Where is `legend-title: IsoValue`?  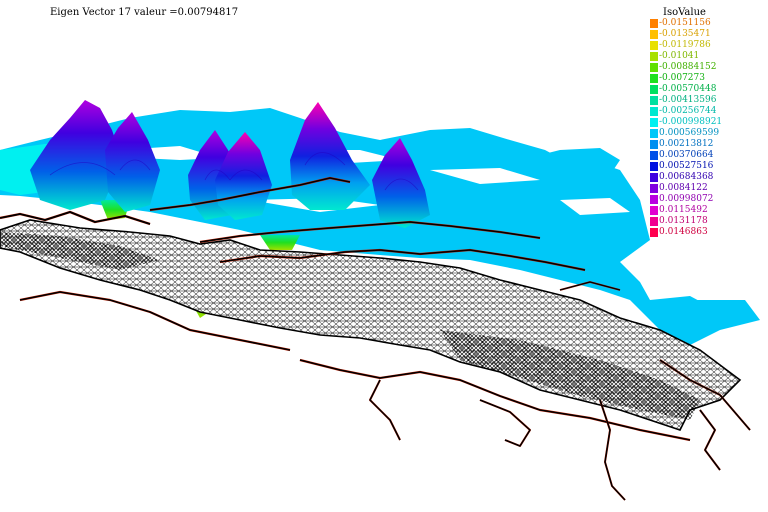
legend-title: IsoValue is located at coordinates (684, 12).